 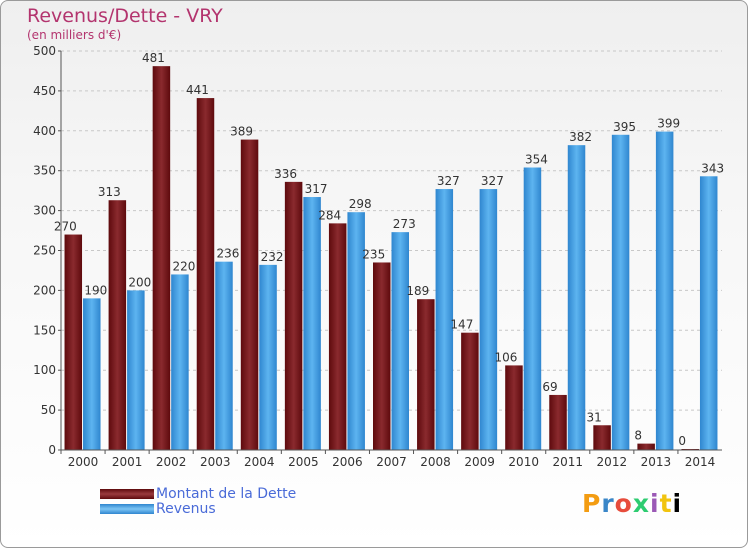 I want to click on revenue-value-label: 298, so click(x=360, y=204).